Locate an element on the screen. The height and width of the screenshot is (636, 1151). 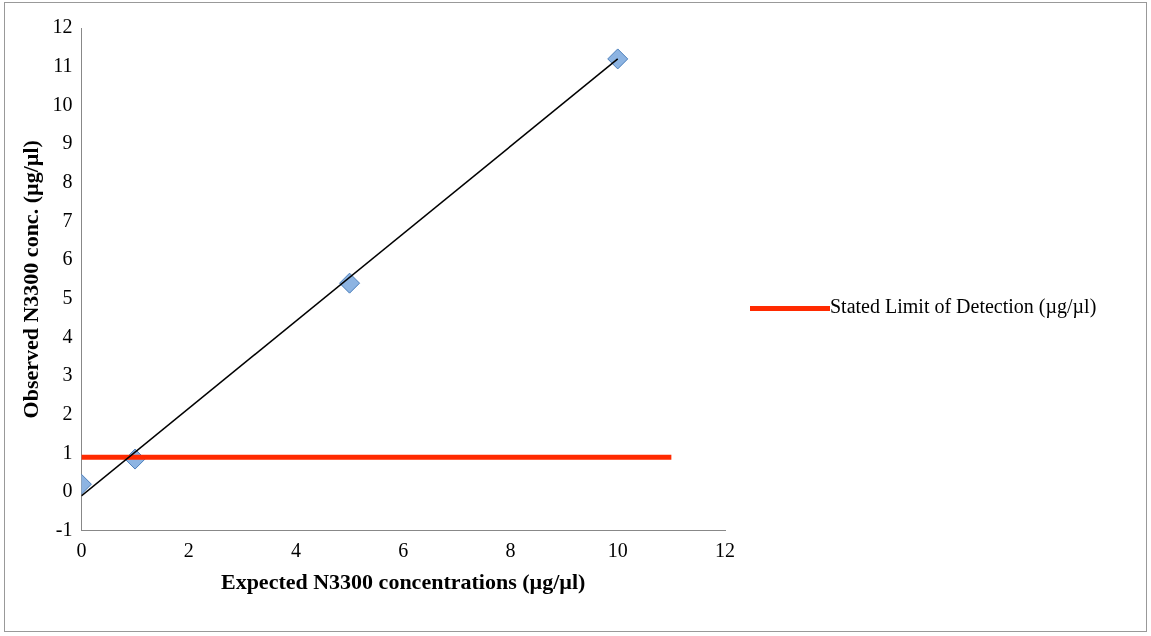
y-tick-label: 3 is located at coordinates (67, 374).